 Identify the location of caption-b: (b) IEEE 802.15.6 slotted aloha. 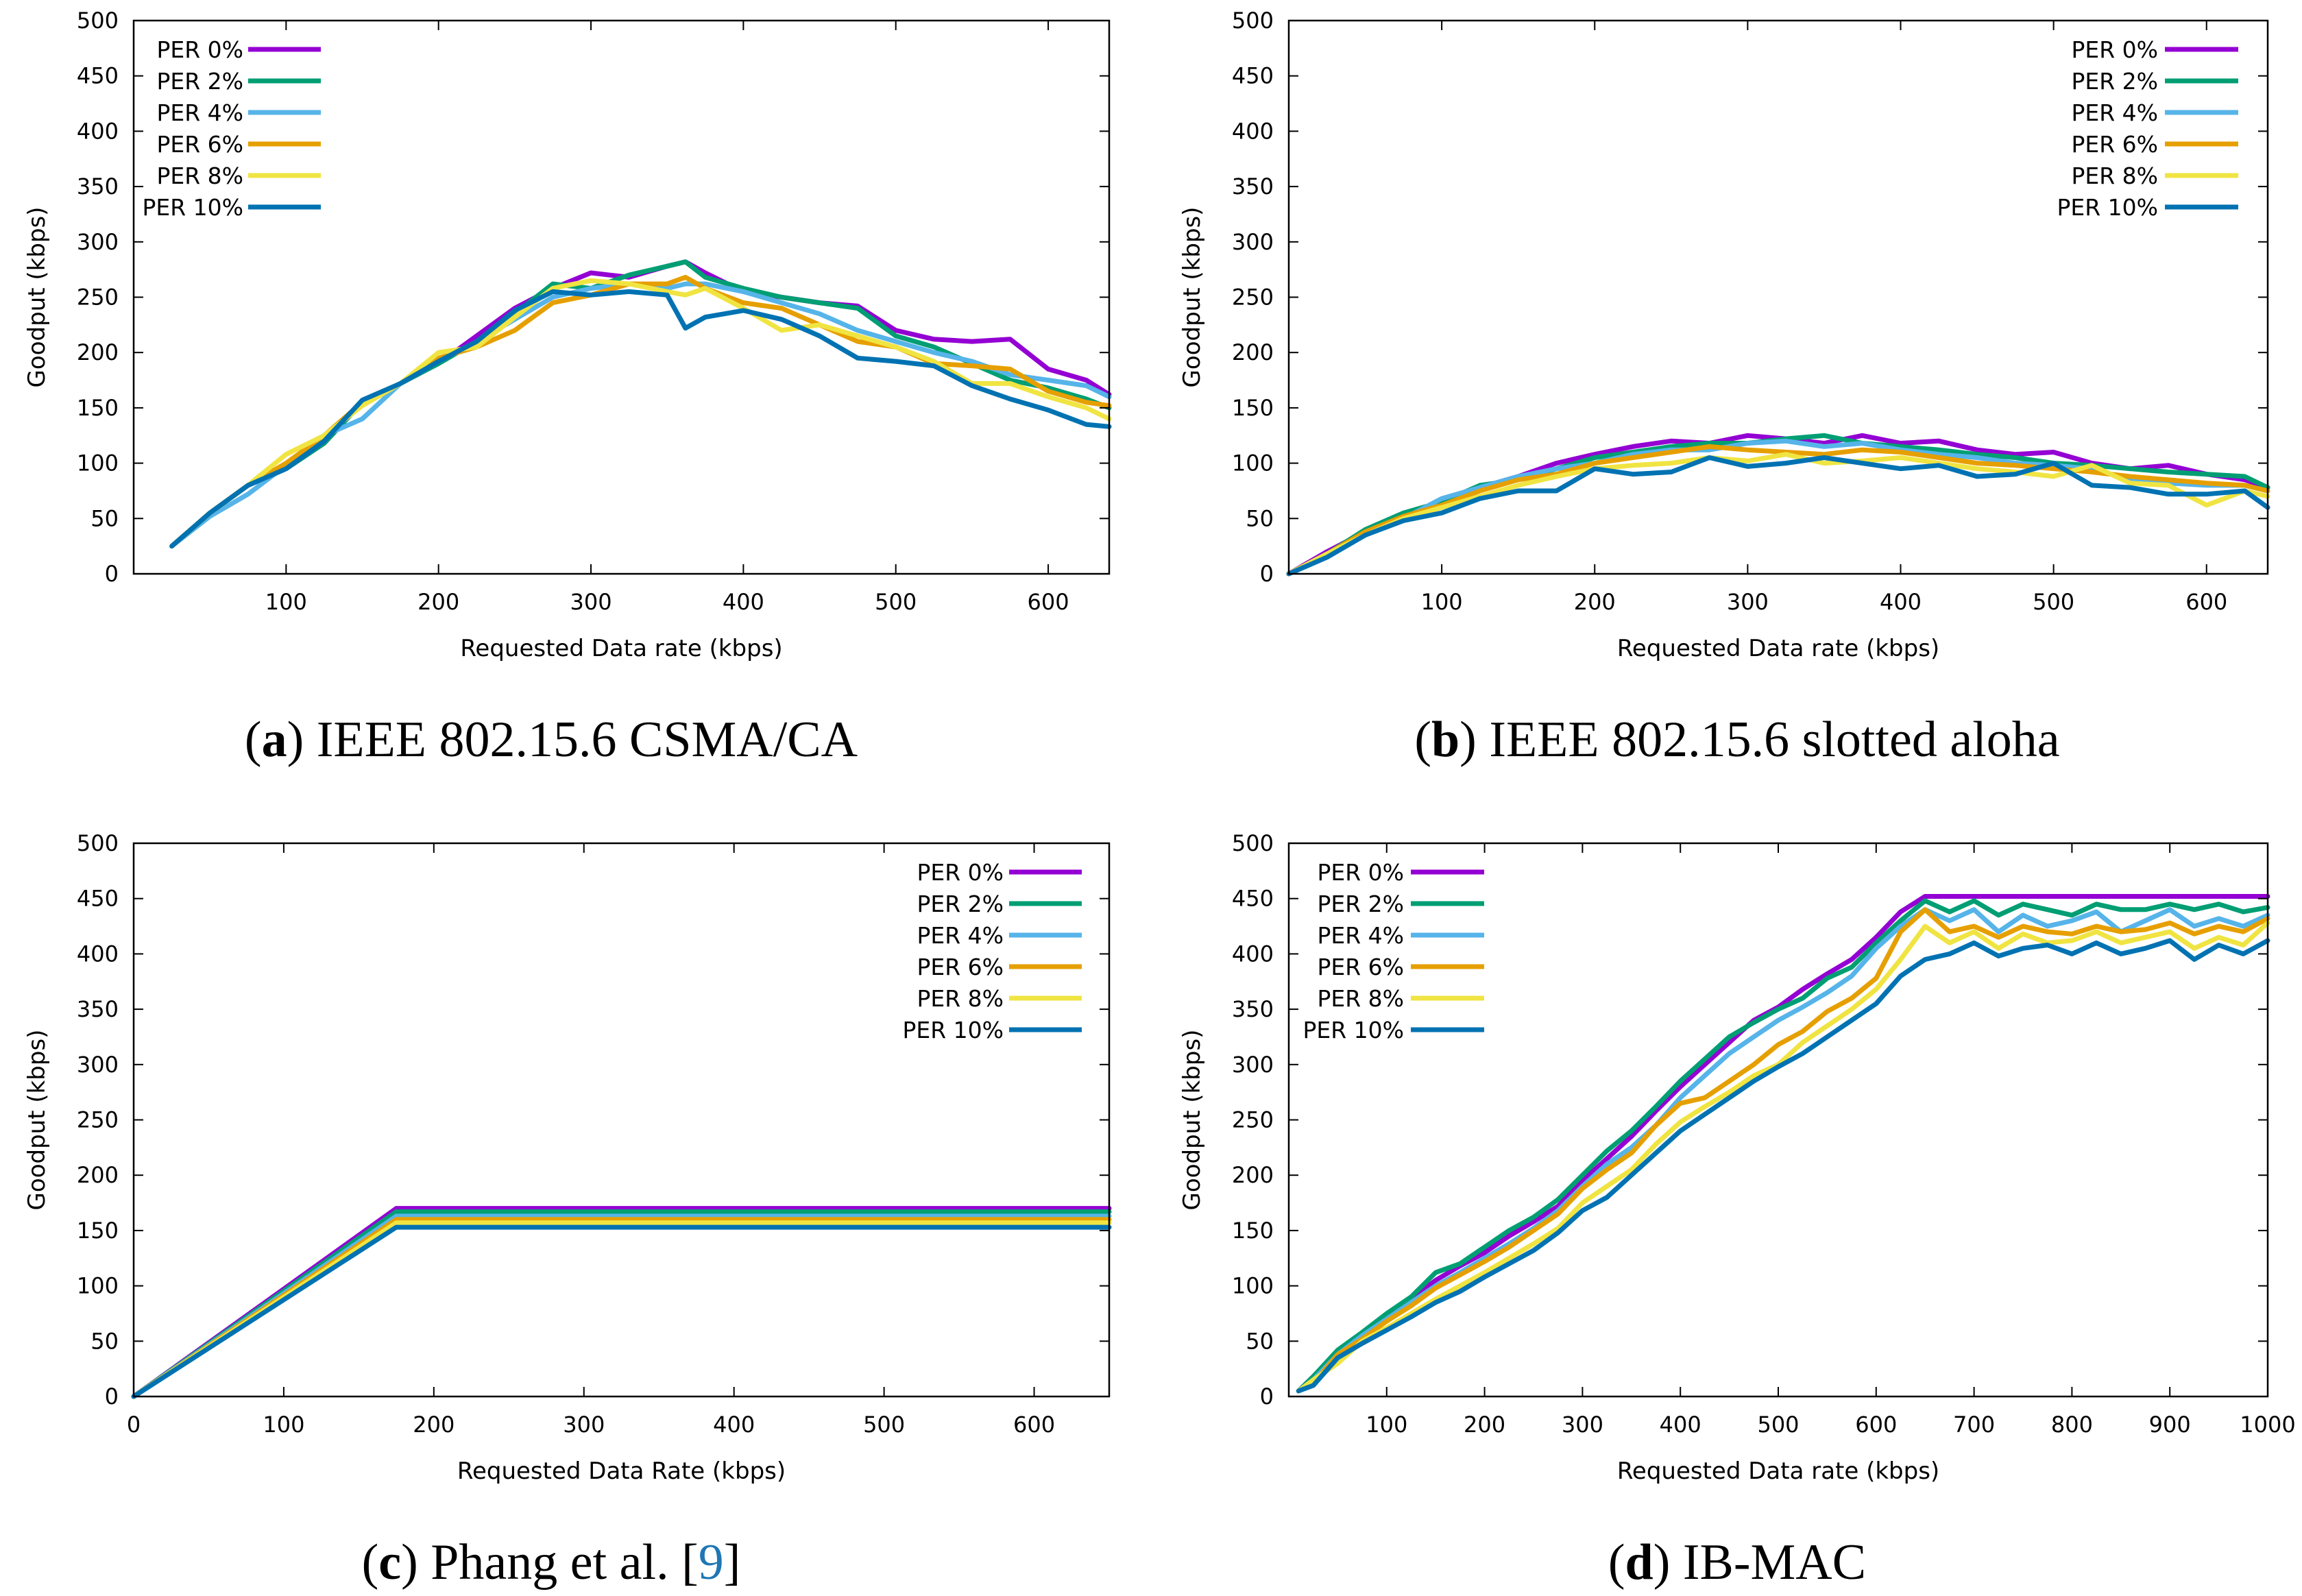
(1736, 740).